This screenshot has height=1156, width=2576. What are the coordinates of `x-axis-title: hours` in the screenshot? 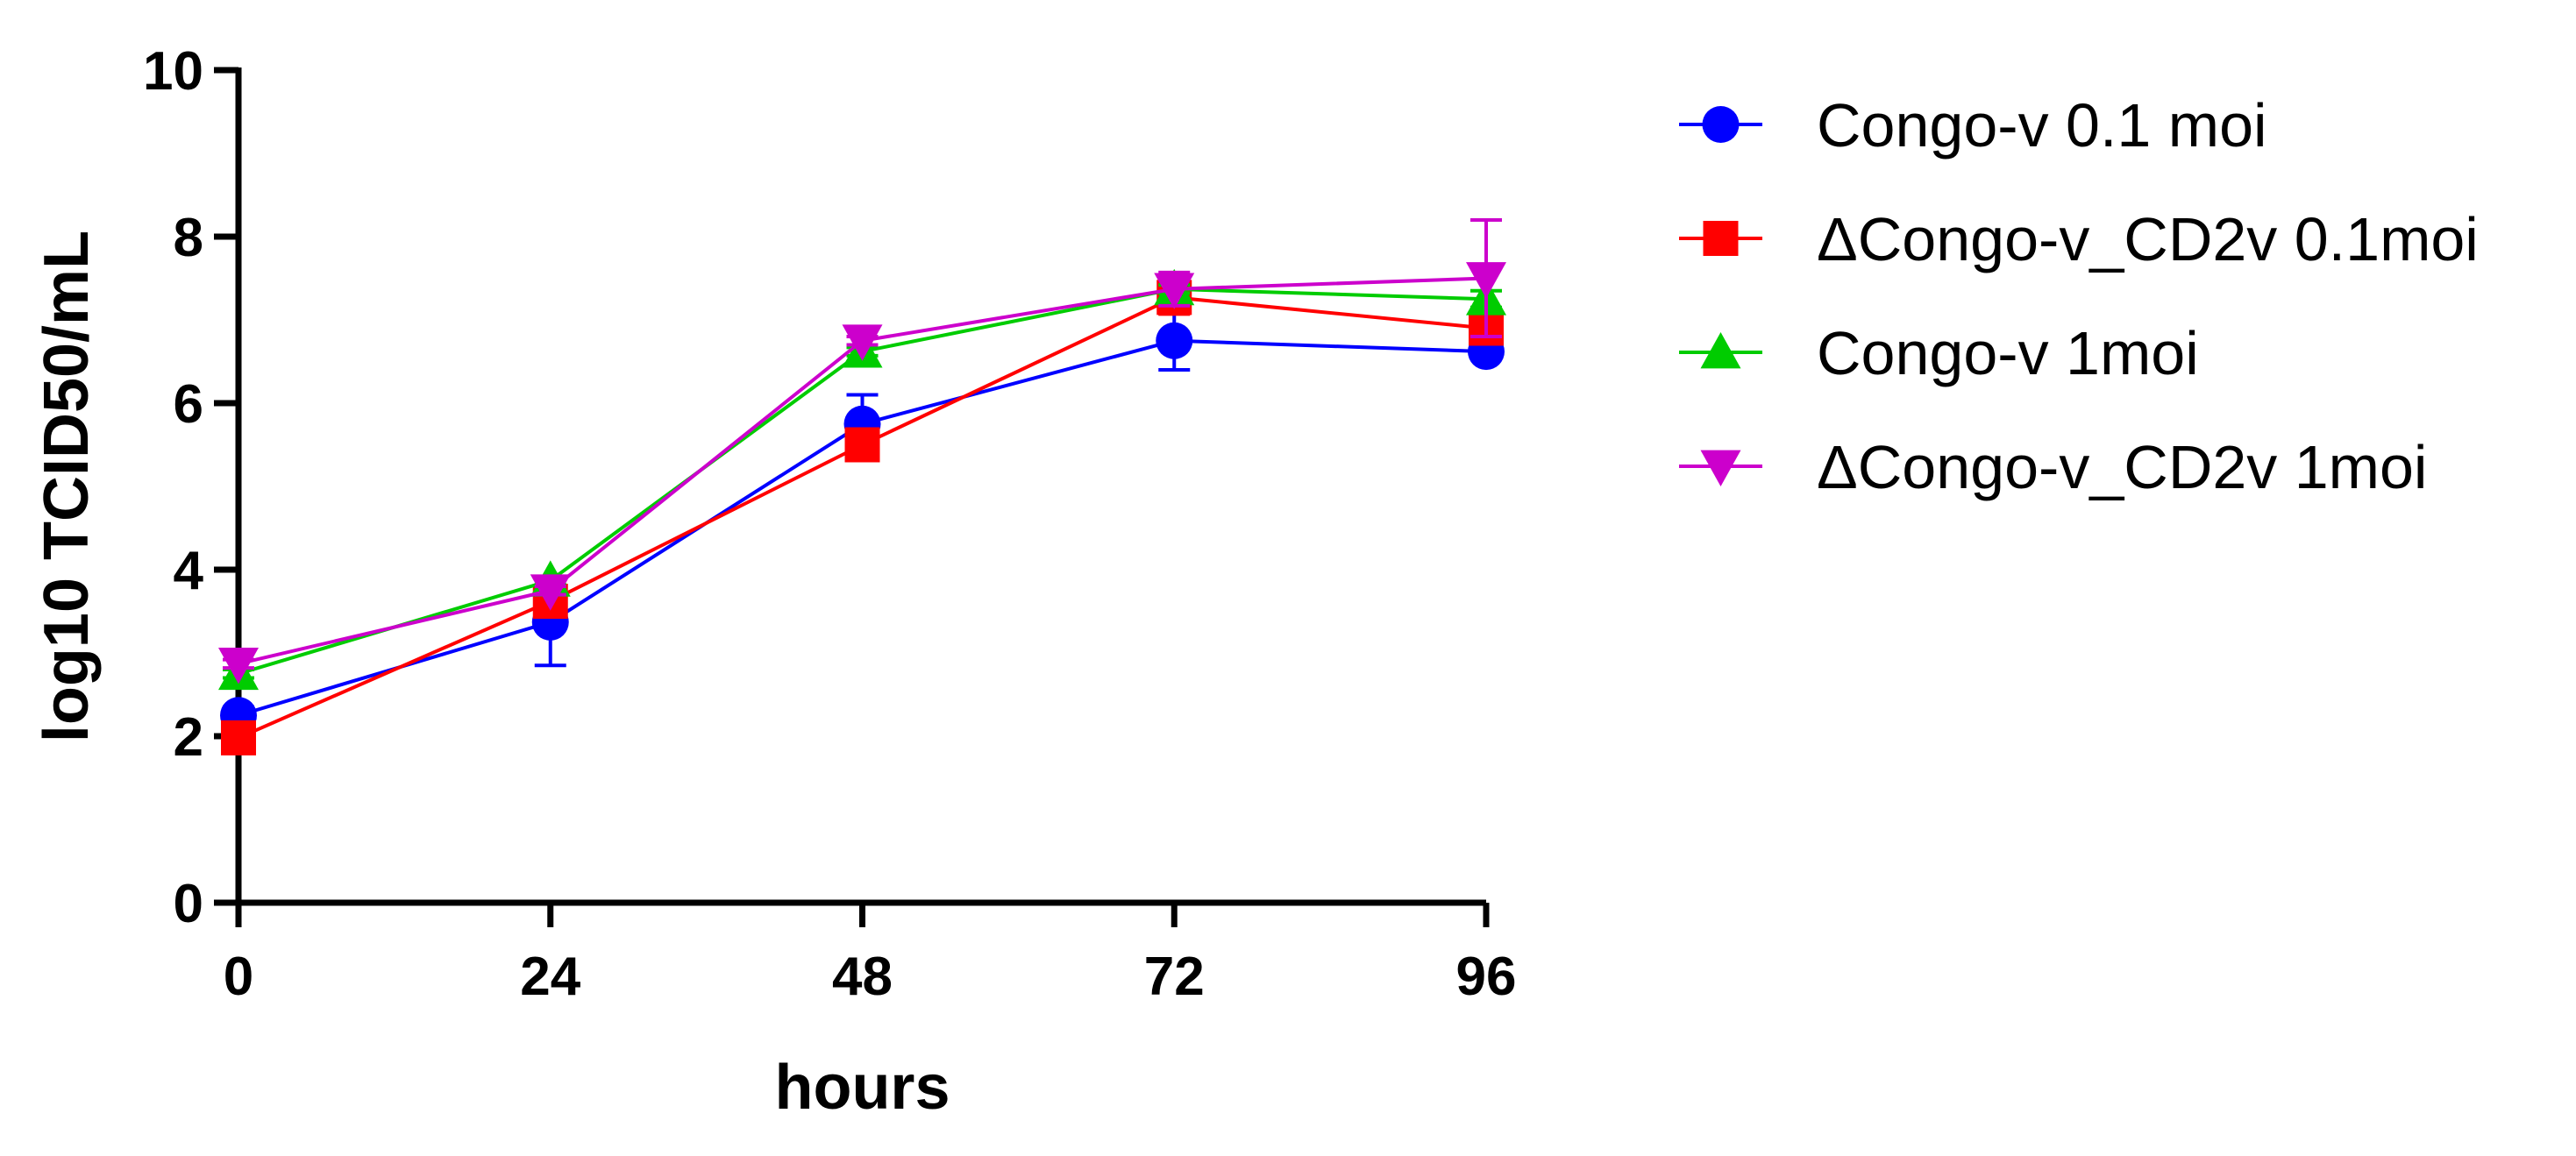 It's located at (862, 1088).